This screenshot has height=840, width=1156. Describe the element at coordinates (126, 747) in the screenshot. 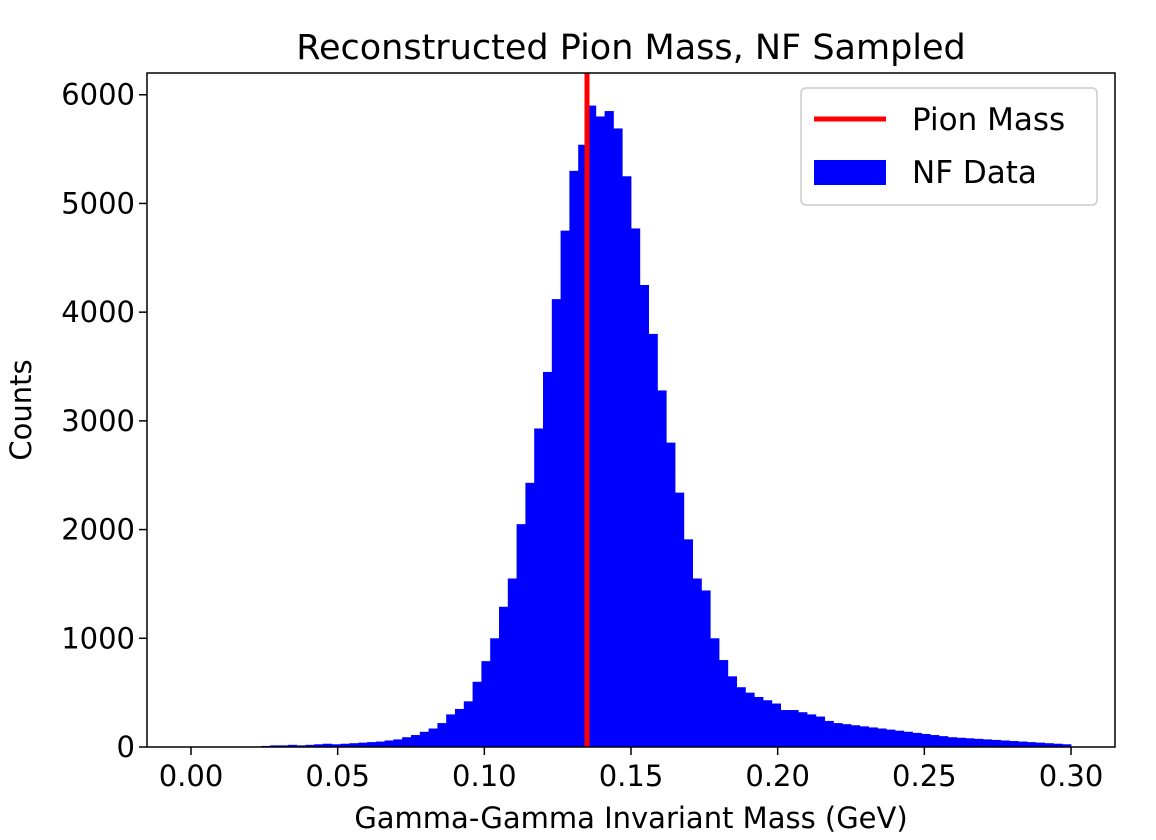

I see `y-tick-label: 0` at that location.